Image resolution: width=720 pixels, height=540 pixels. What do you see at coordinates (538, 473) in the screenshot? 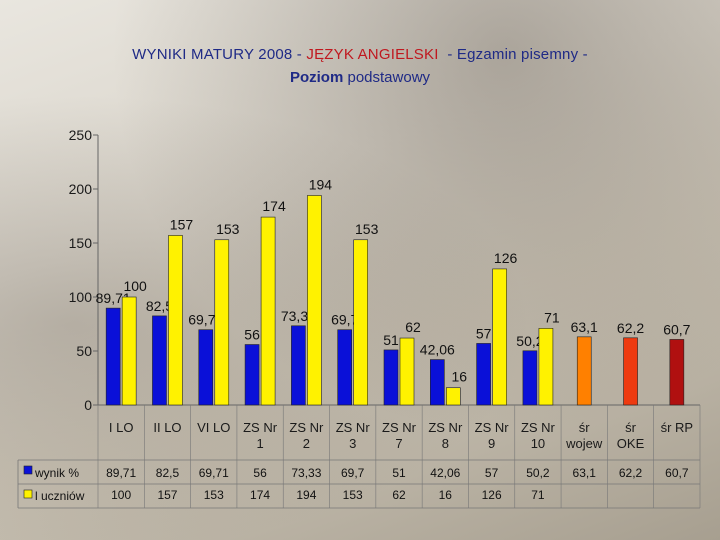
I see `table-cell-wynik: 50,2` at bounding box center [538, 473].